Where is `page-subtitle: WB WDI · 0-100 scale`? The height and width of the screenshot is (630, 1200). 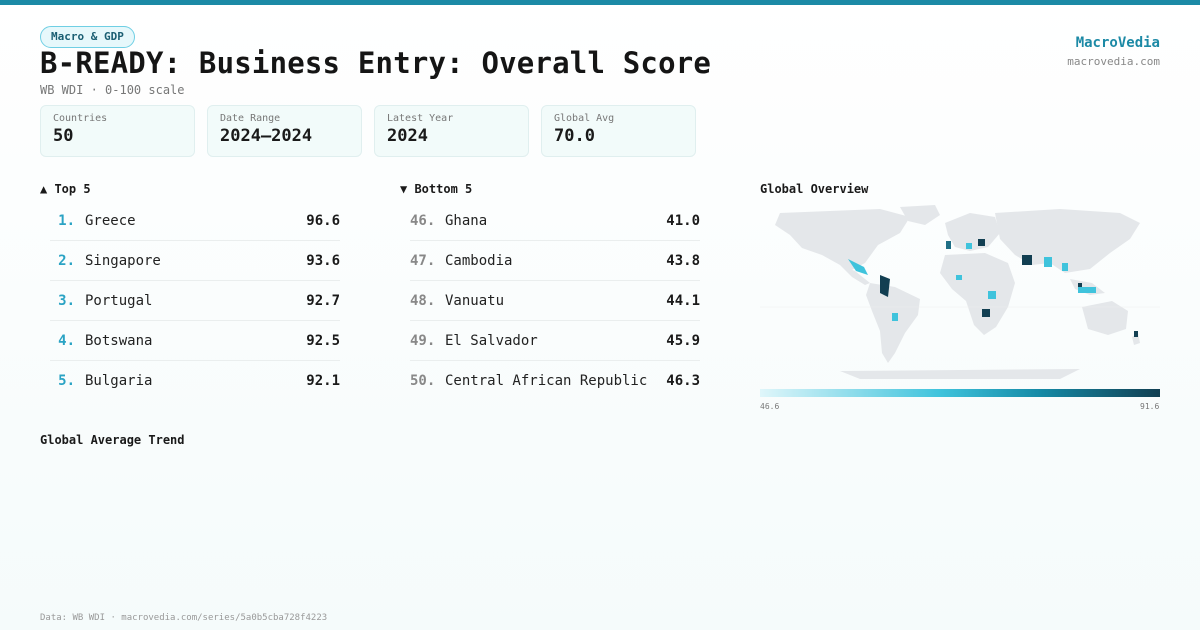 page-subtitle: WB WDI · 0-100 scale is located at coordinates (112, 90).